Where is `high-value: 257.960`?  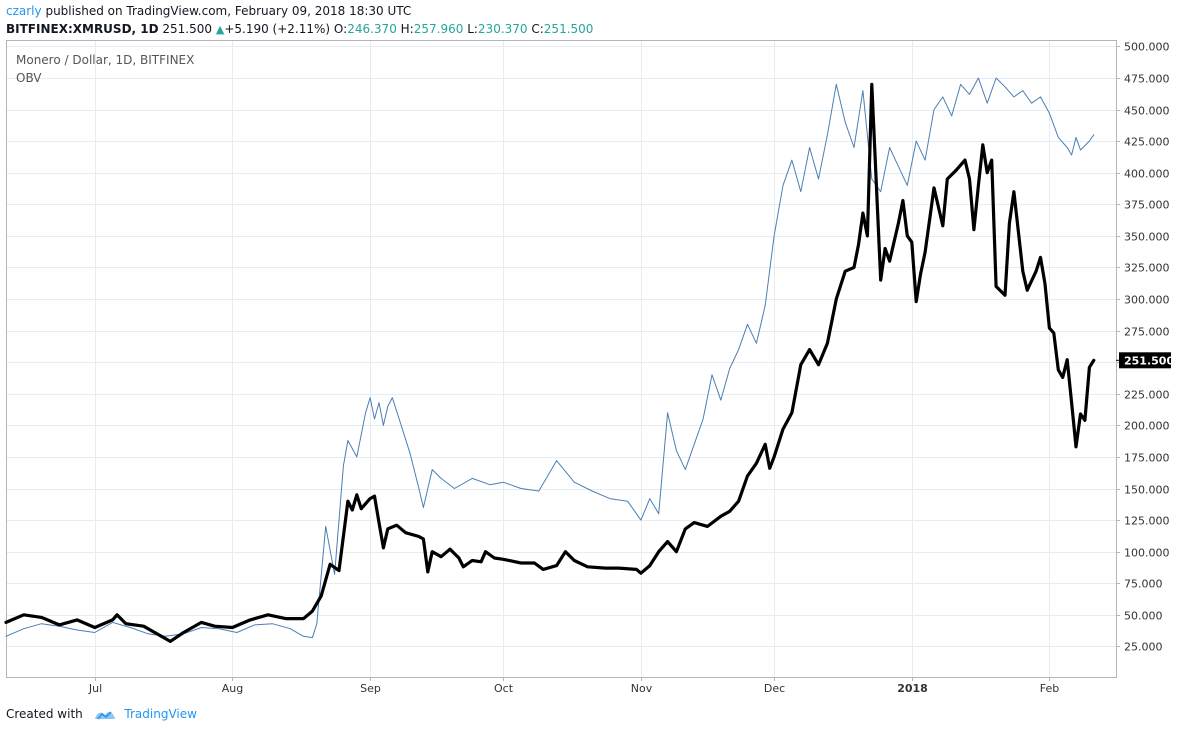
high-value: 257.960 is located at coordinates (438, 29).